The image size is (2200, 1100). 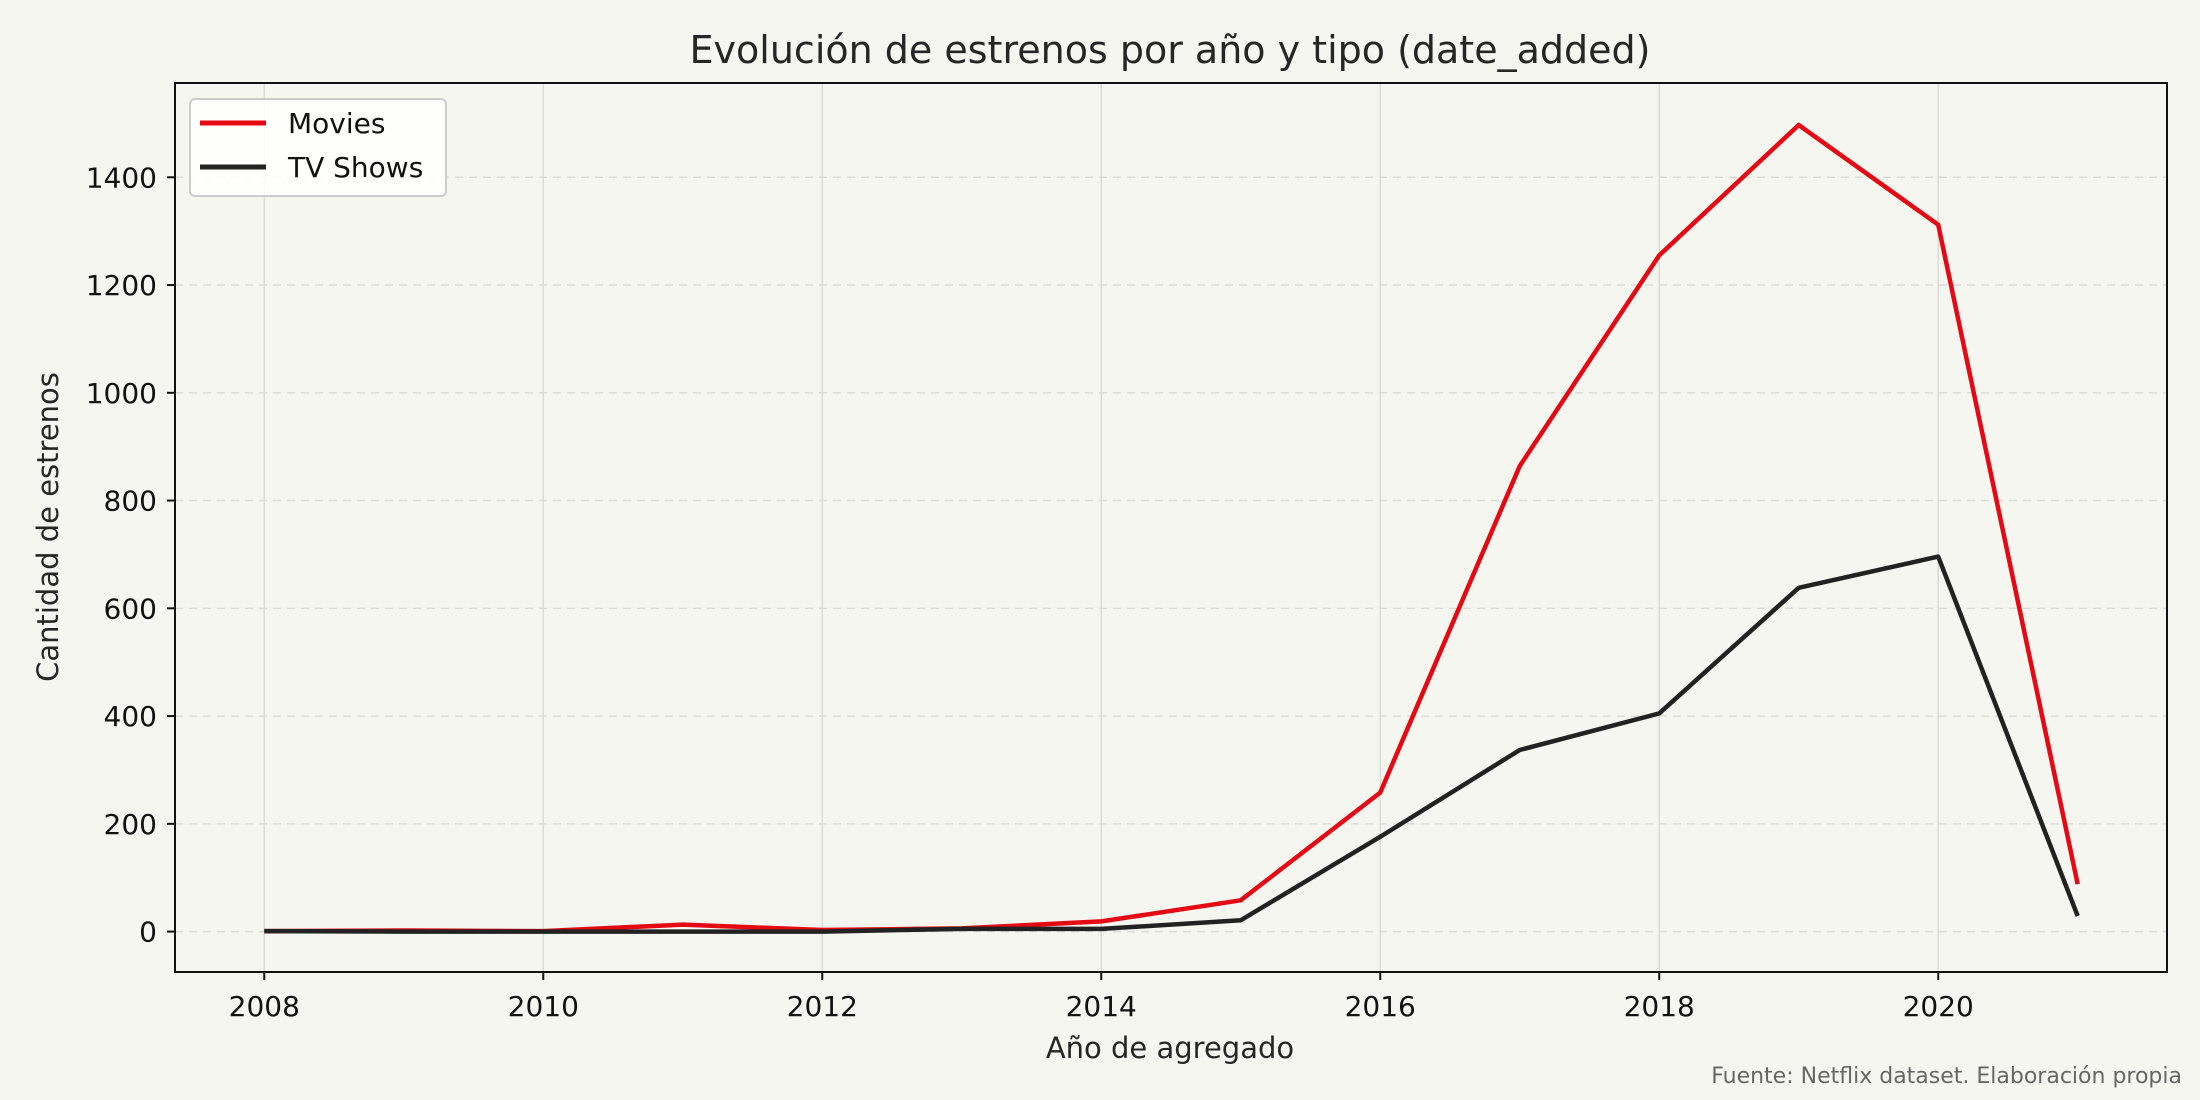 I want to click on legend: Movies TV Shows, so click(x=318, y=147).